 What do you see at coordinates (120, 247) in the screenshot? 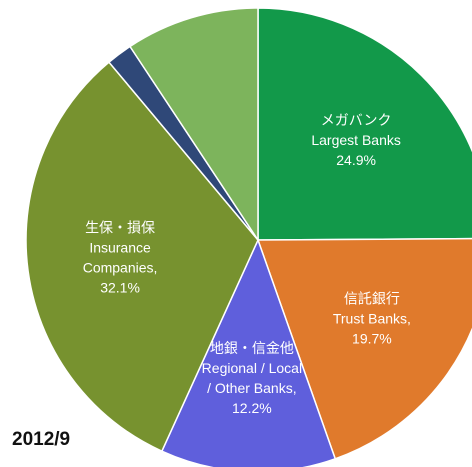
I see `slice-label: Insurance` at bounding box center [120, 247].